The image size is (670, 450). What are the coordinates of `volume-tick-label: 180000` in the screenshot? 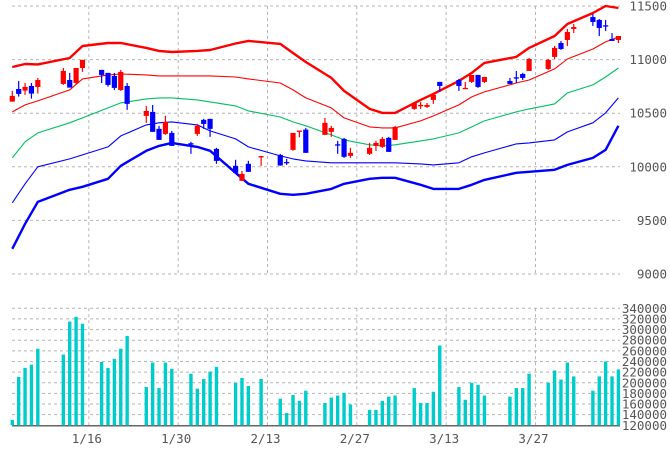 It's located at (644, 393).